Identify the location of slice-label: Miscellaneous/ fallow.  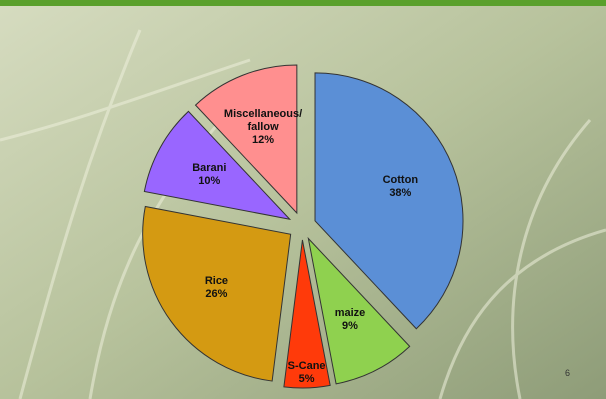
(263, 121).